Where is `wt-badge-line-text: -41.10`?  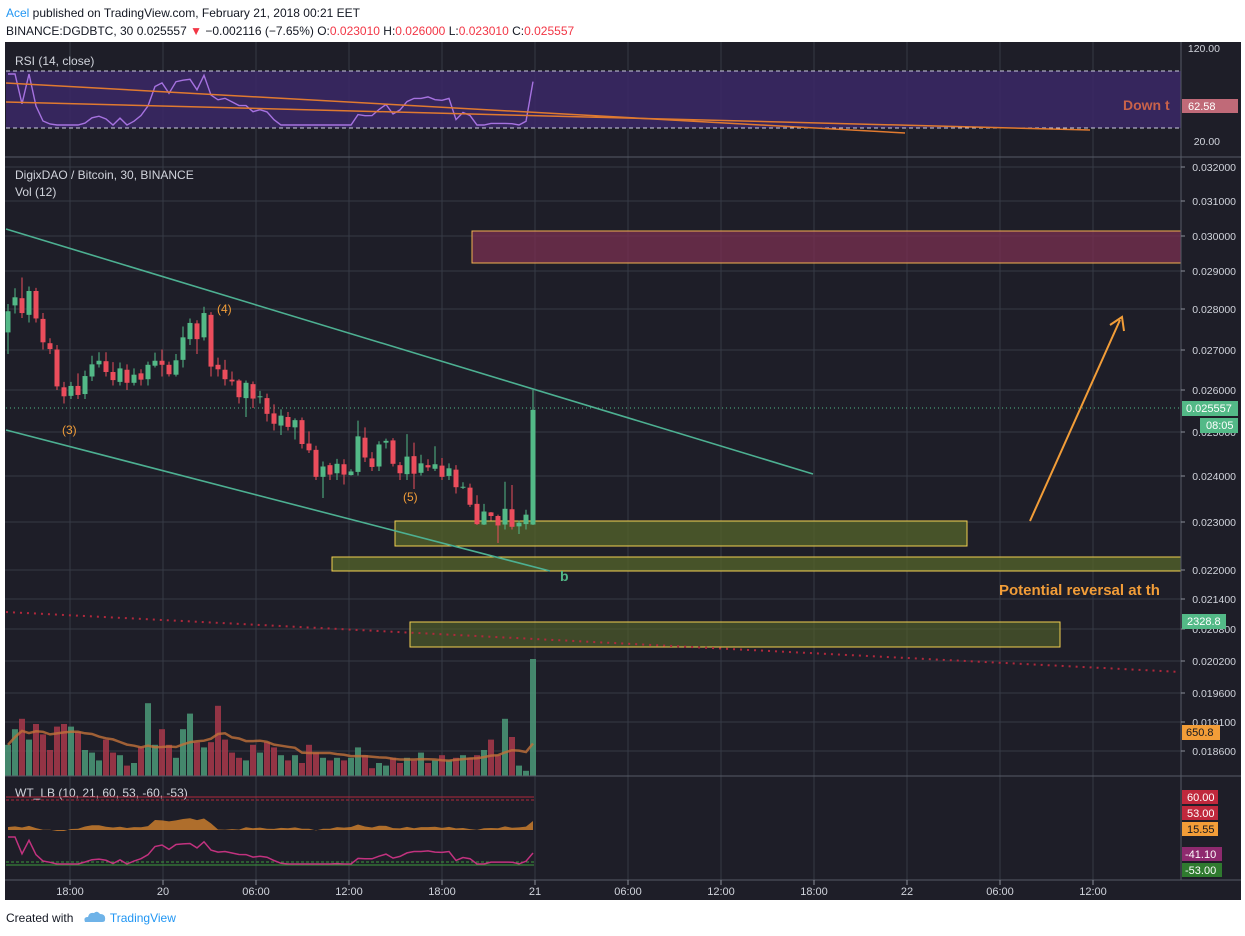 wt-badge-line-text: -41.10 is located at coordinates (1200, 855).